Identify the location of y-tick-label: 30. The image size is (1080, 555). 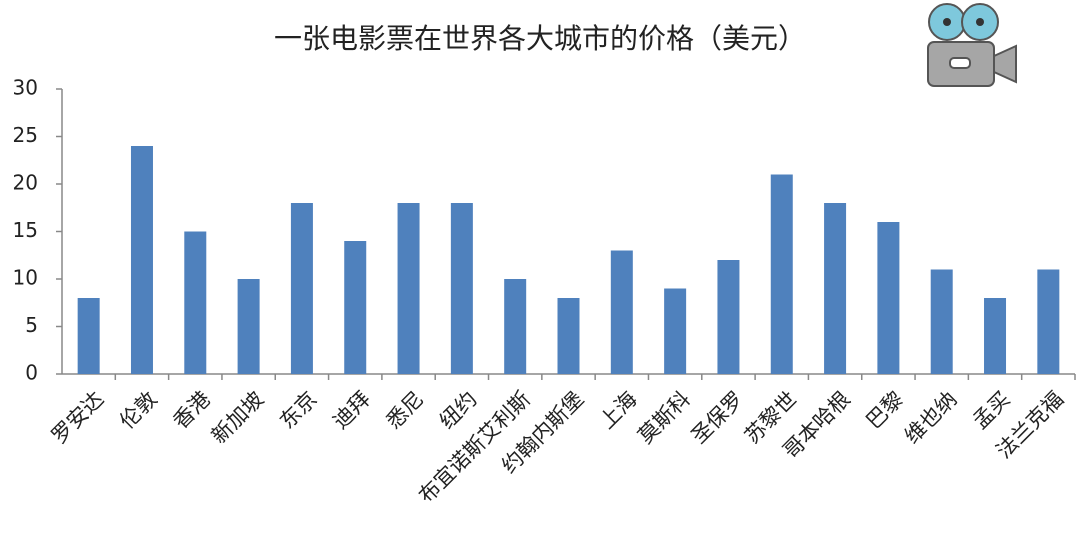
(25, 88).